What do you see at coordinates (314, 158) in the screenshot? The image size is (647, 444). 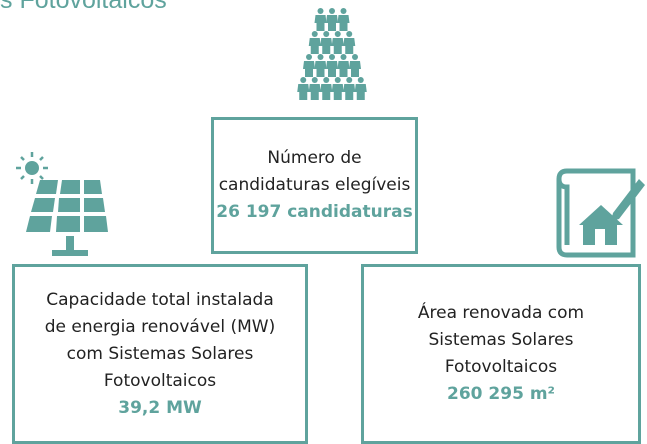 I see `card-line: Número de` at bounding box center [314, 158].